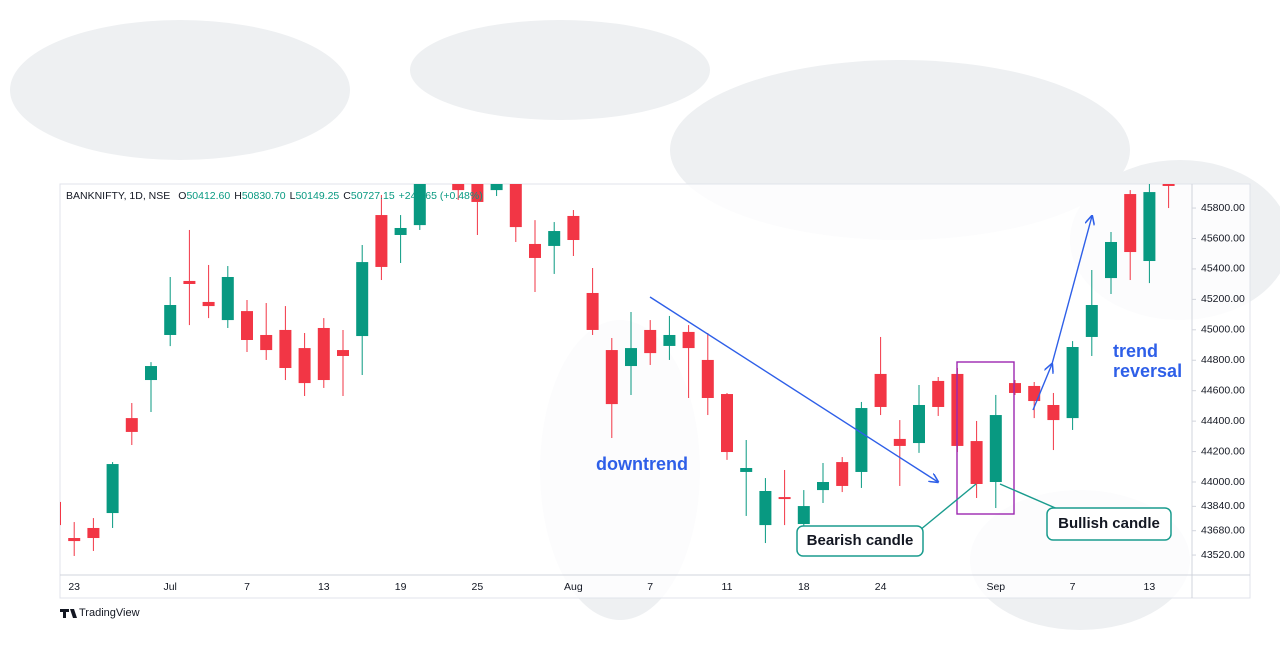 The image size is (1280, 660). Describe the element at coordinates (1223, 238) in the screenshot. I see `y-tick-label: 45600.00` at that location.